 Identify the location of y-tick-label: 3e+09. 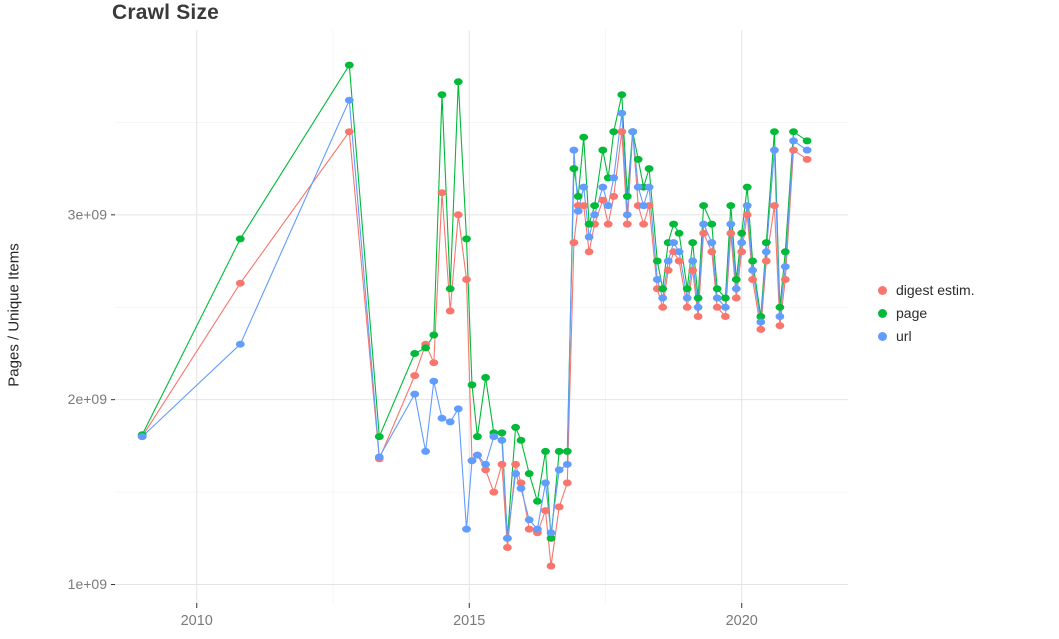
(88, 214).